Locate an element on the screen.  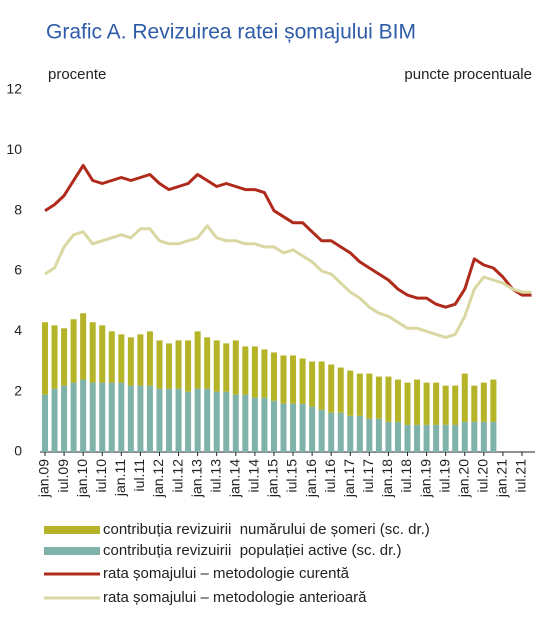
x-tick-label: jan.14 is located at coordinates (235, 478).